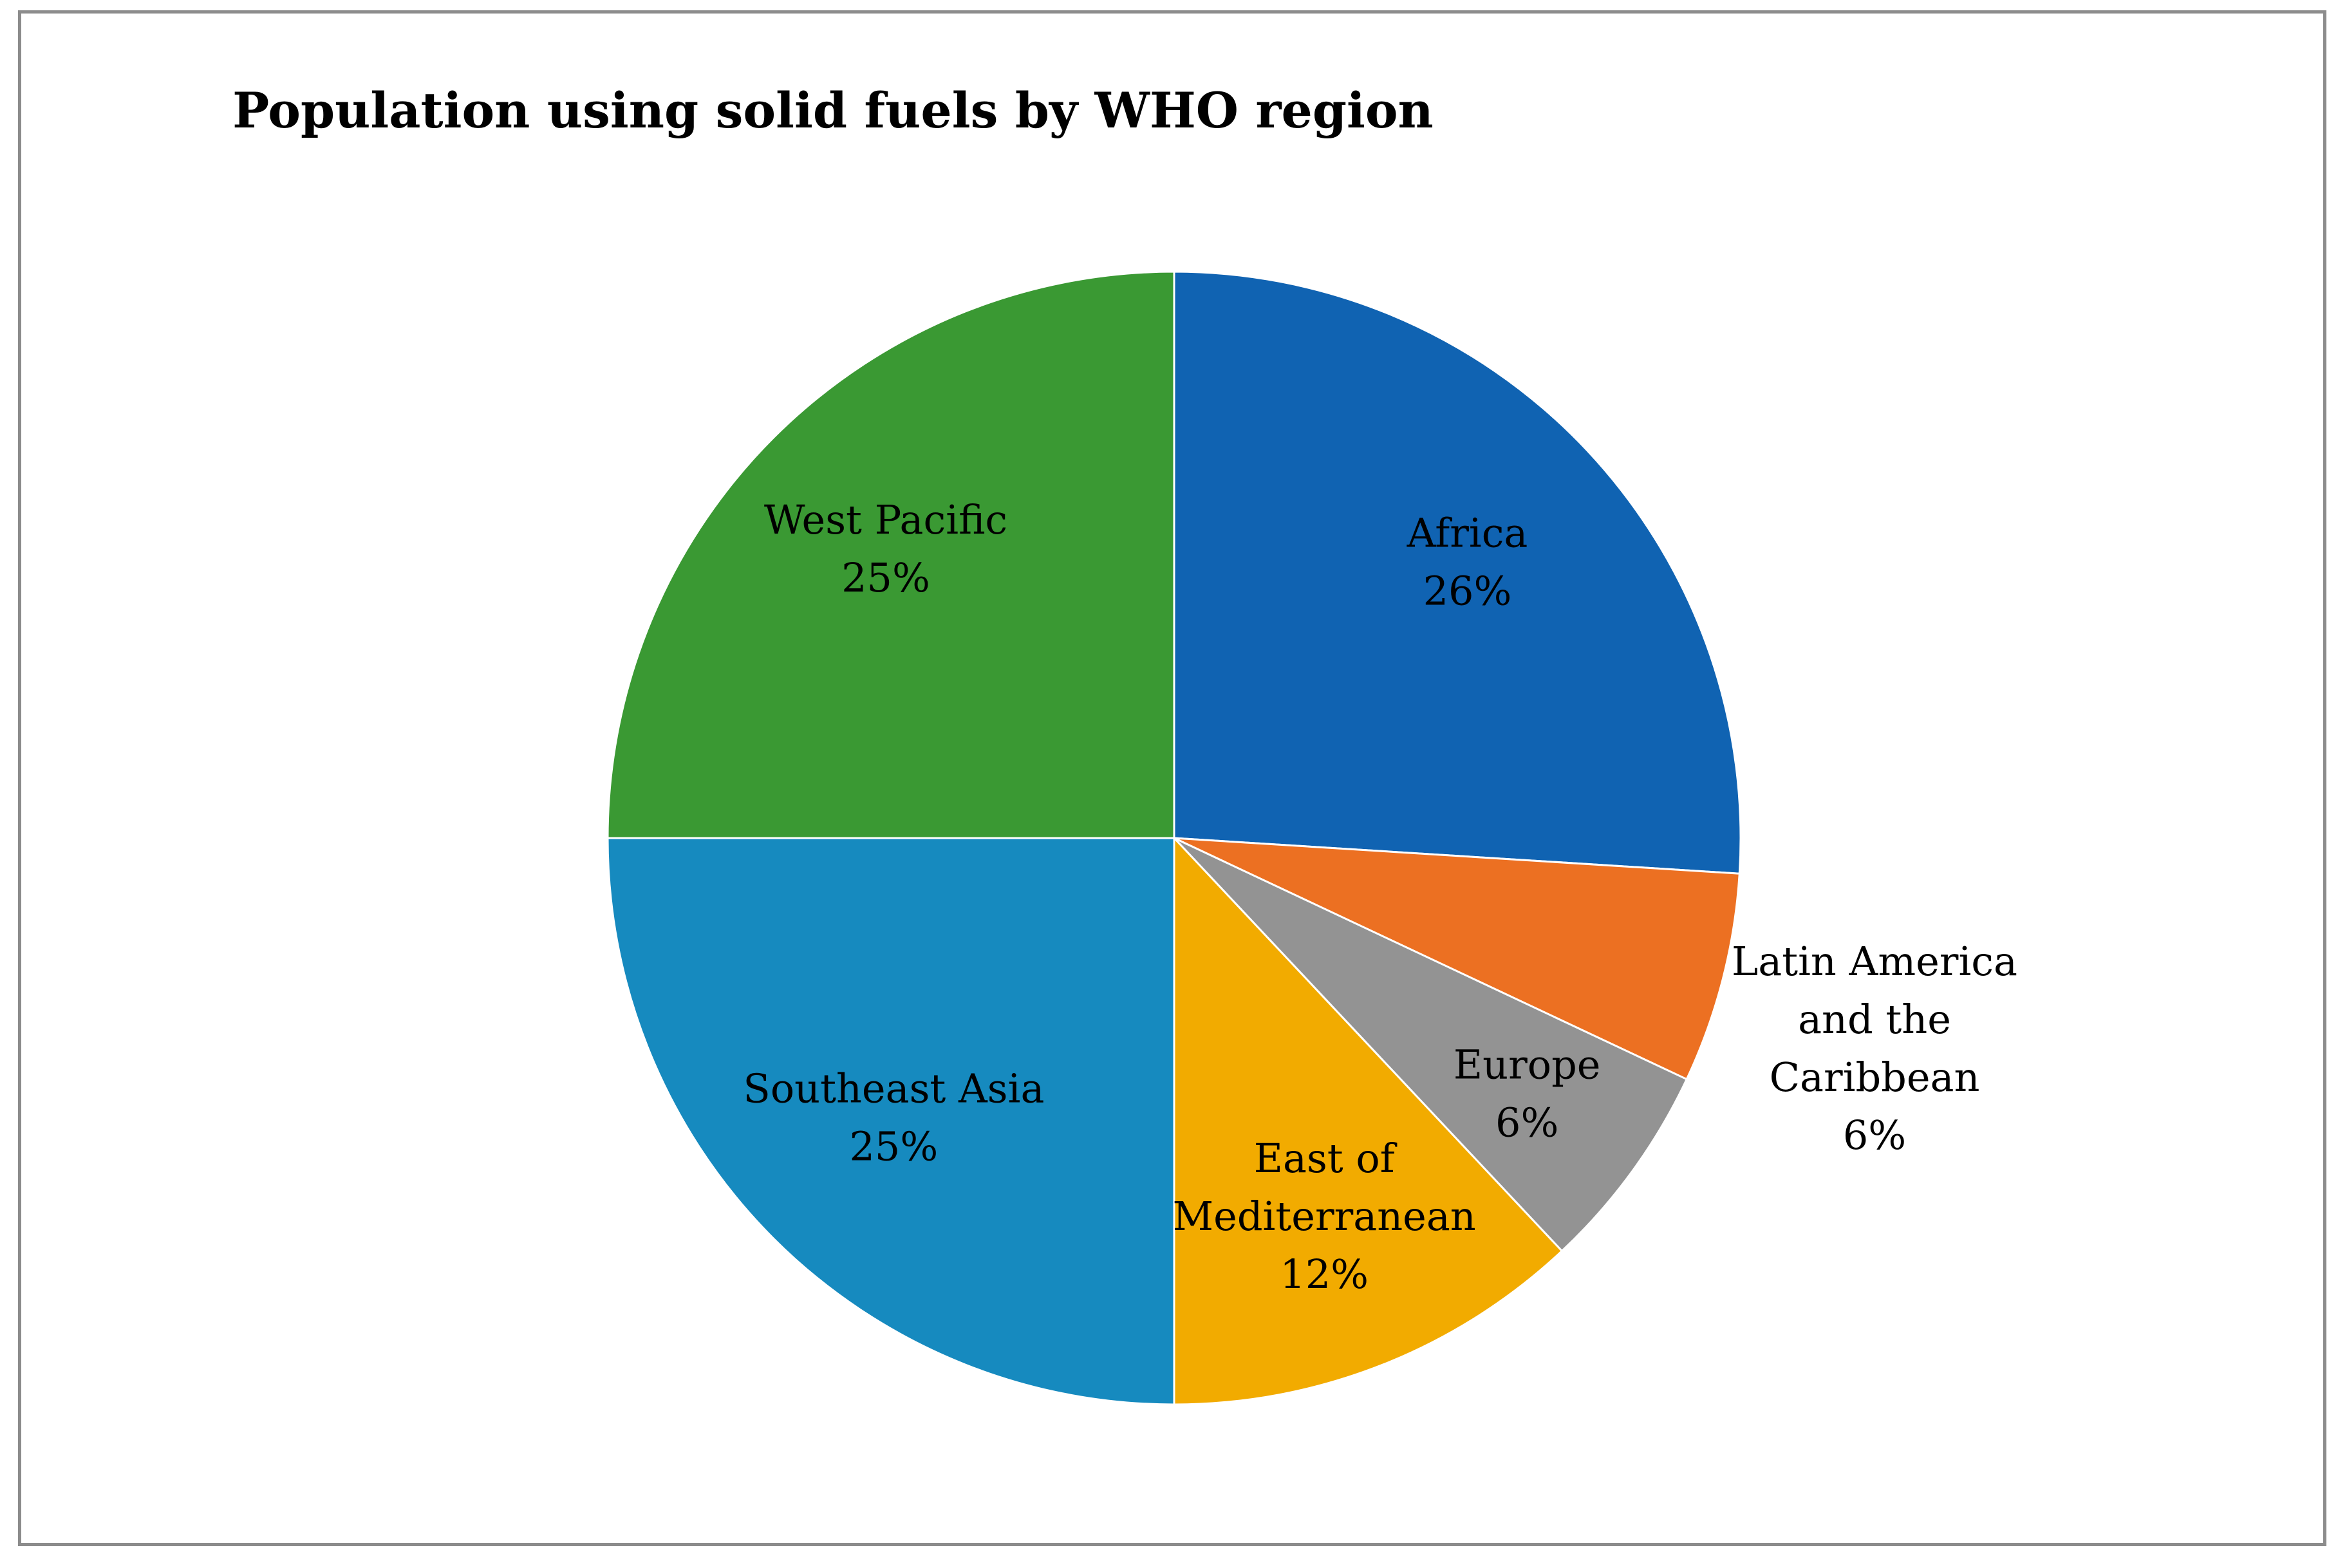 This screenshot has width=2347, height=1568. I want to click on data-label-east-of-mediterranean: East of Mediterranean 12%, so click(1324, 1216).